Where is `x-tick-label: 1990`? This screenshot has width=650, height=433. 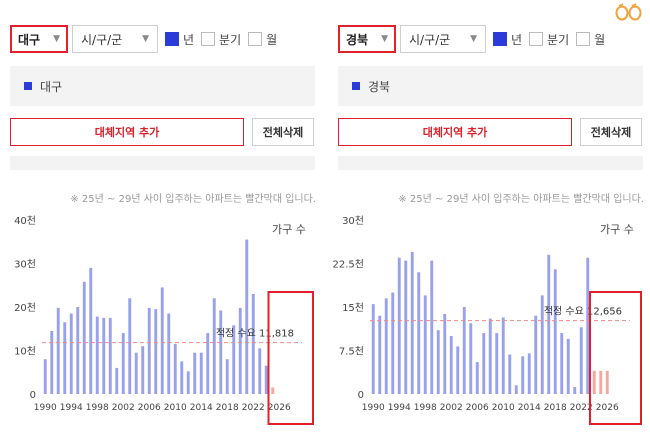
x-tick-label: 1990 is located at coordinates (373, 408).